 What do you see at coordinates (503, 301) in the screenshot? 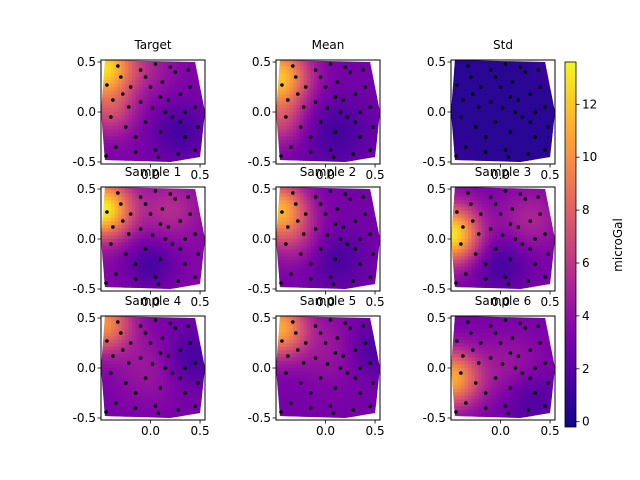
I see `panel-title: Sample 6` at bounding box center [503, 301].